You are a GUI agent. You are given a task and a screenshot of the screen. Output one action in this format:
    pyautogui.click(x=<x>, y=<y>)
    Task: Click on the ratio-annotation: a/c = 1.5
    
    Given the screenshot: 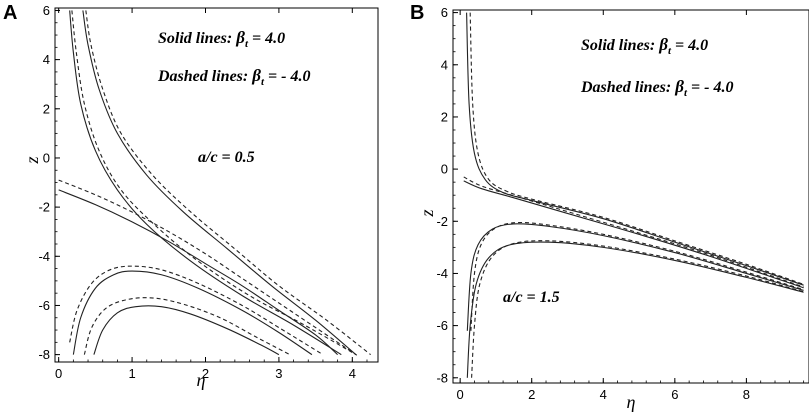 What is the action you would take?
    pyautogui.click(x=531, y=297)
    